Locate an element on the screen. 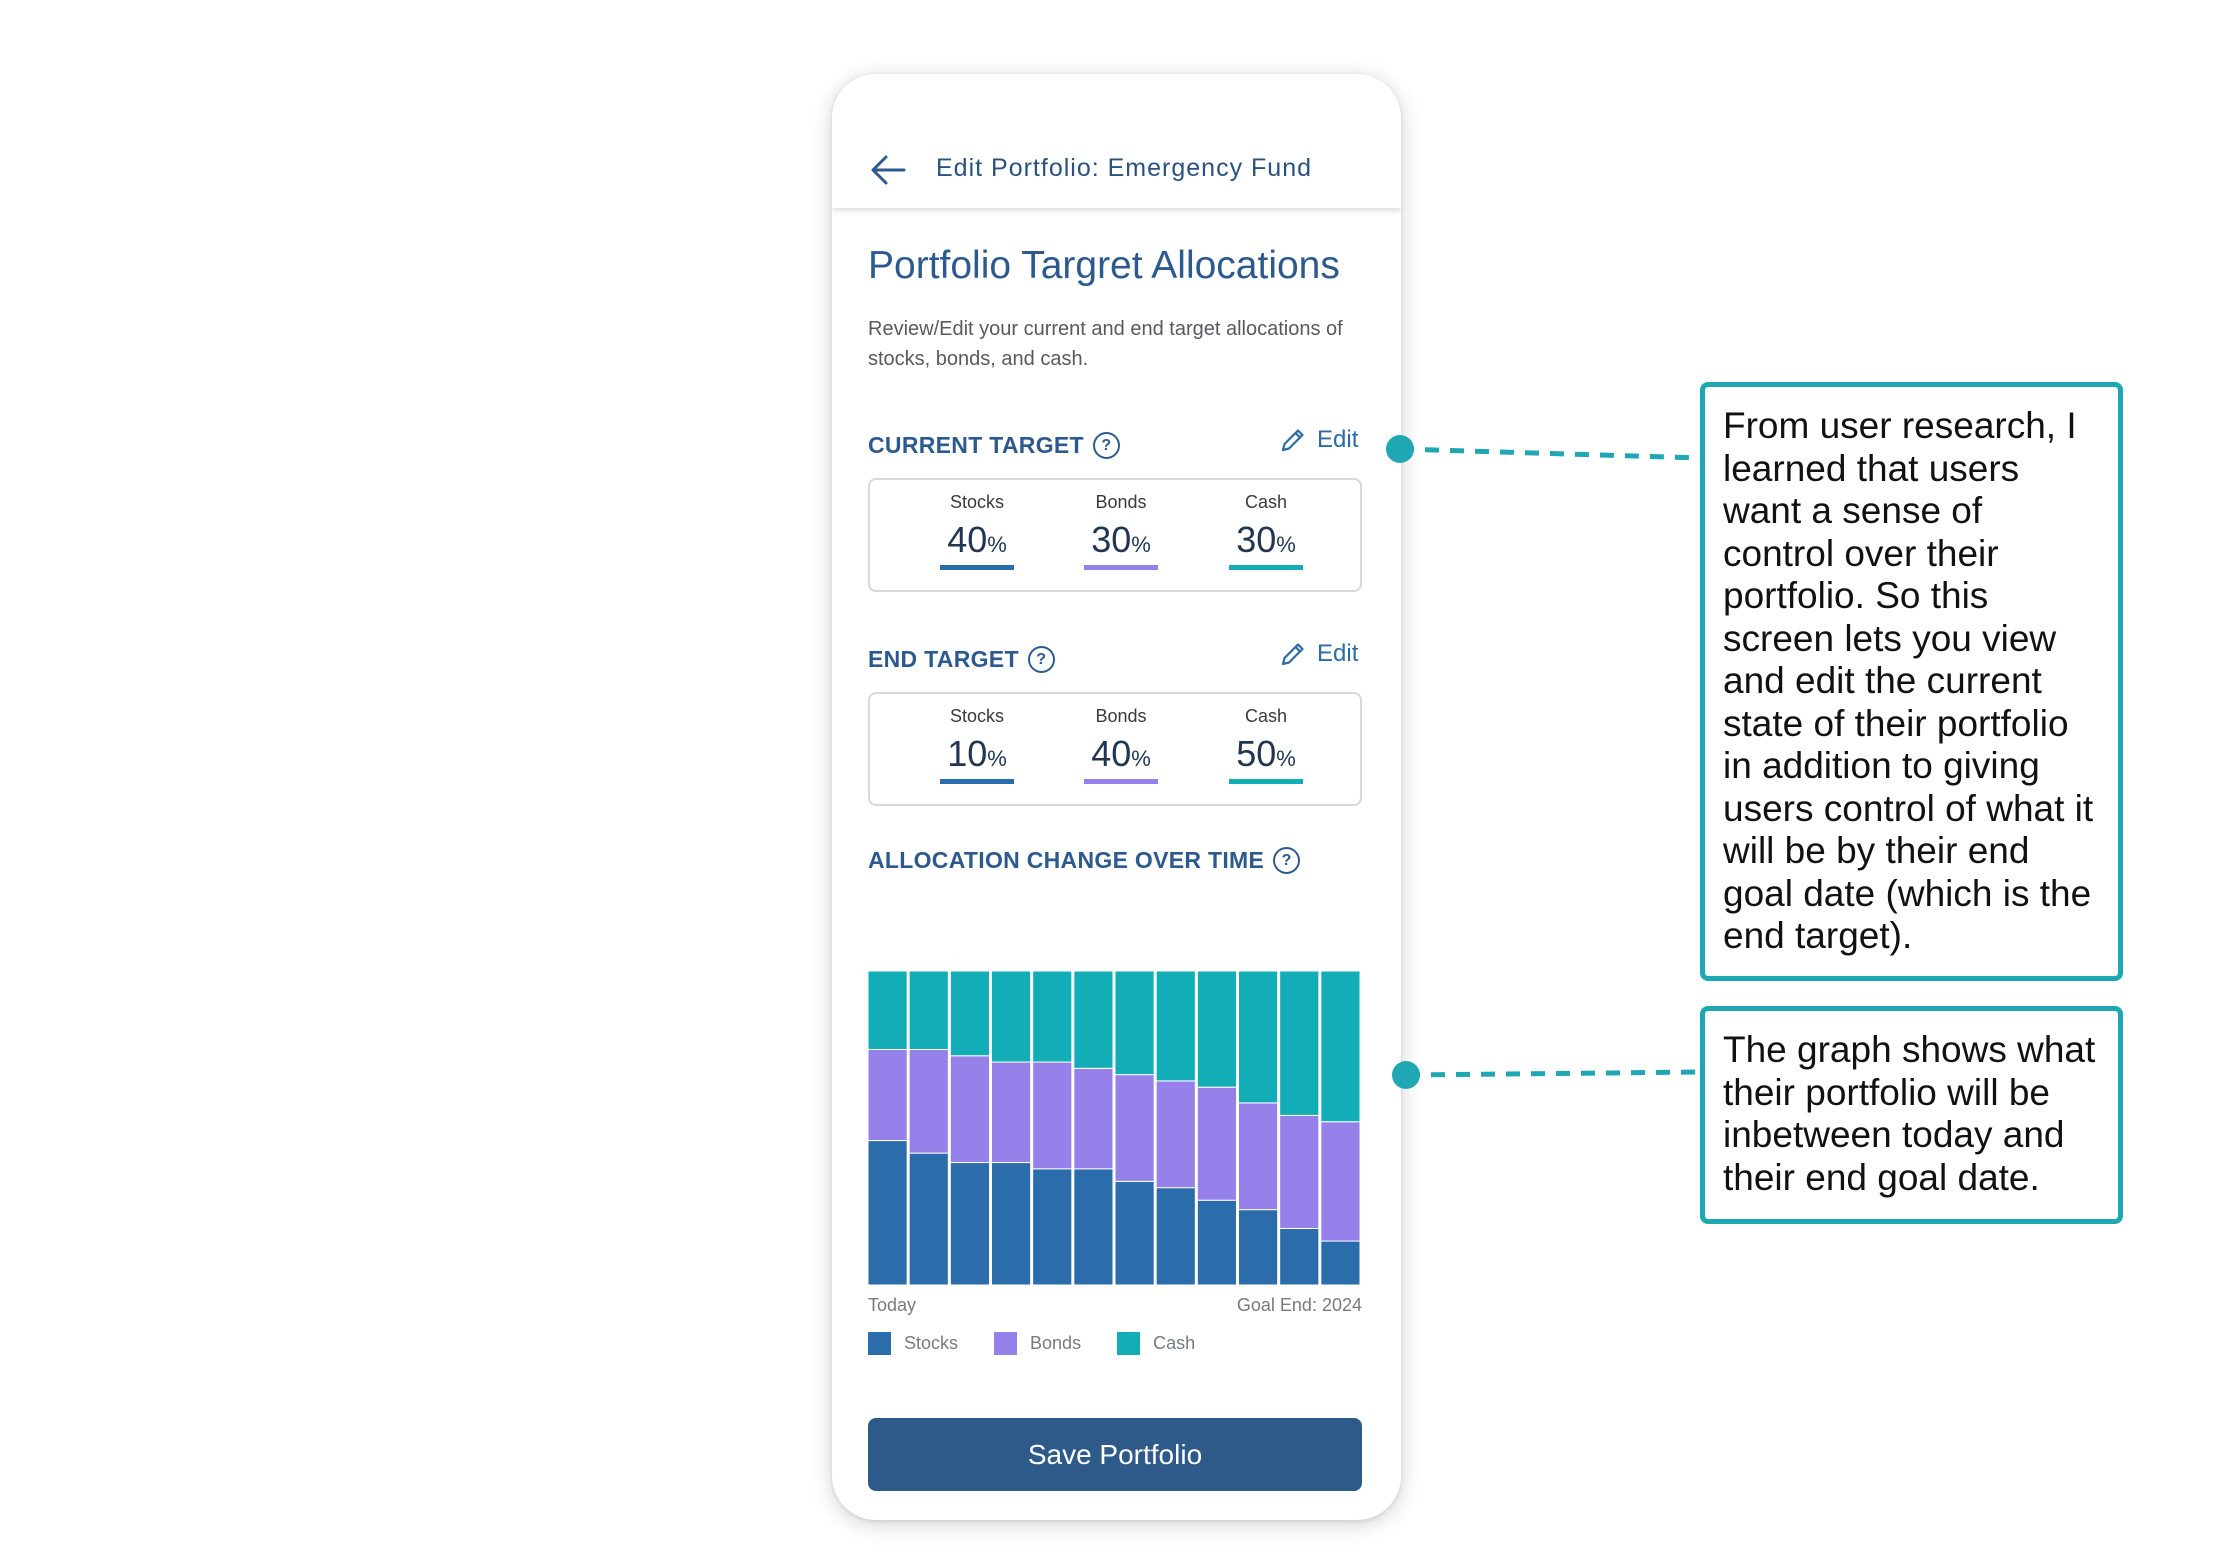  legend-item-bonds: Bonds is located at coordinates (1037, 1343).